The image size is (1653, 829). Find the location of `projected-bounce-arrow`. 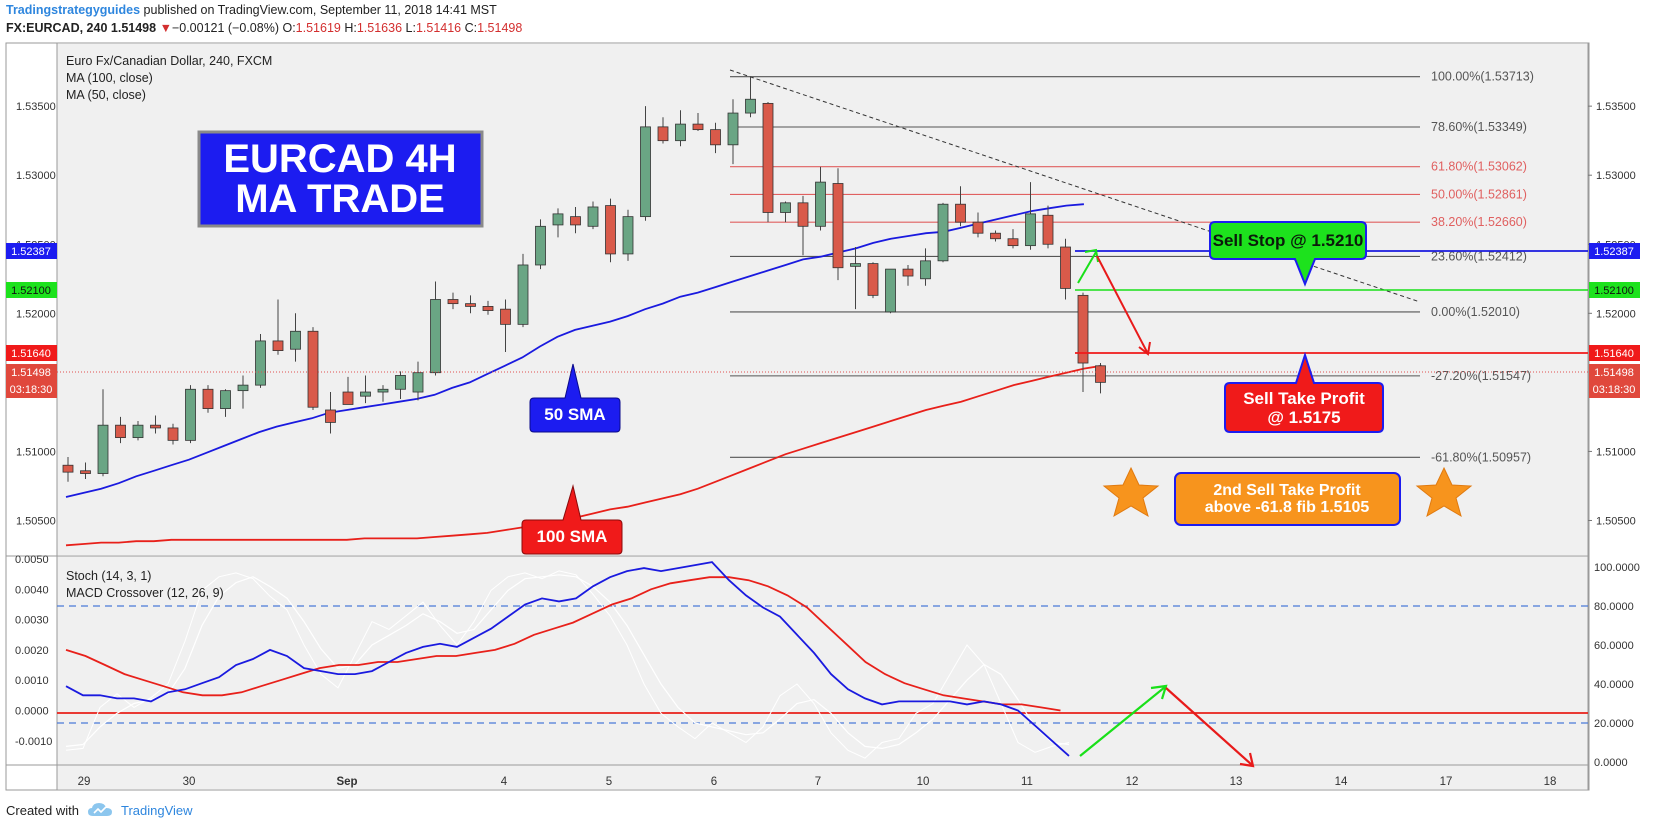

projected-bounce-arrow is located at coordinates (1123, 720).